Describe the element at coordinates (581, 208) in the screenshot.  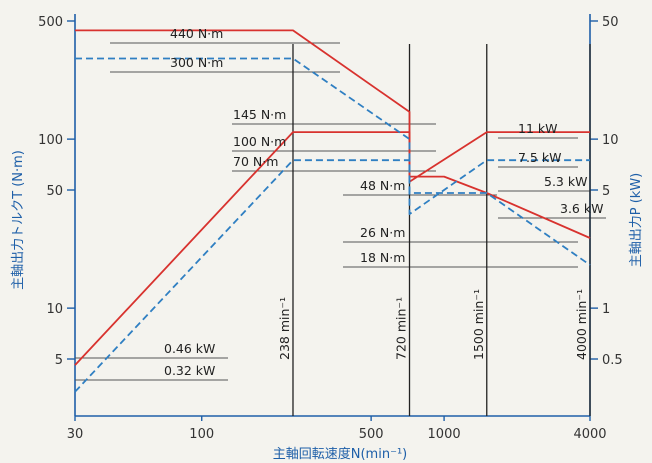
I see `annotation-label: 3.6 kW` at that location.